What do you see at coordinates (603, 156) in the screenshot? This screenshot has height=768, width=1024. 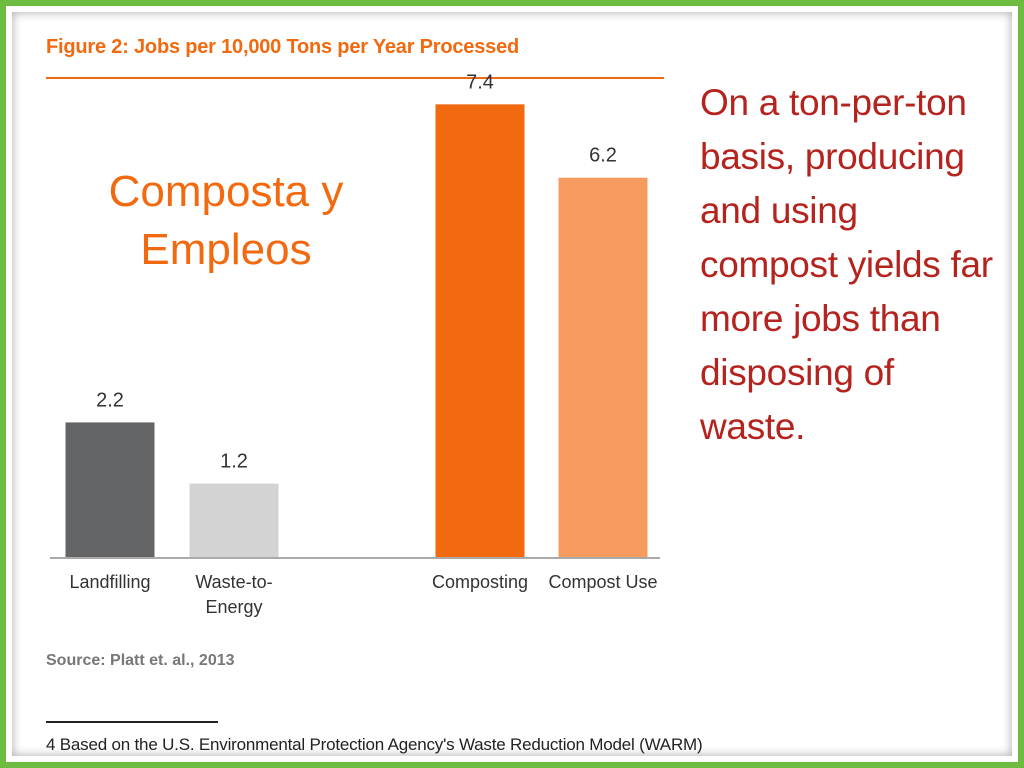 I see `bar-value-label: 6.2` at bounding box center [603, 156].